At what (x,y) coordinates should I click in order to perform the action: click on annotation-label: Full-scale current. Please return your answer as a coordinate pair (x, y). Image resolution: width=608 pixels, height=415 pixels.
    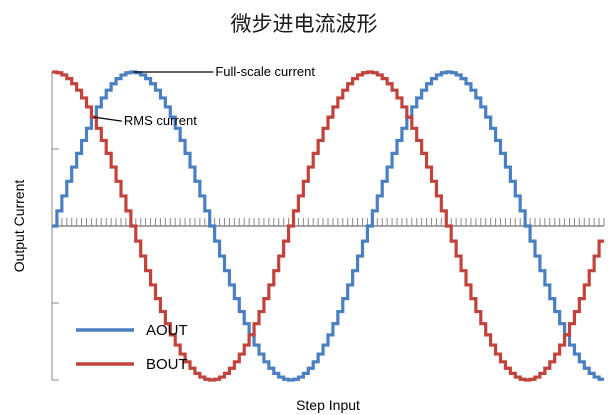
    Looking at the image, I should click on (265, 71).